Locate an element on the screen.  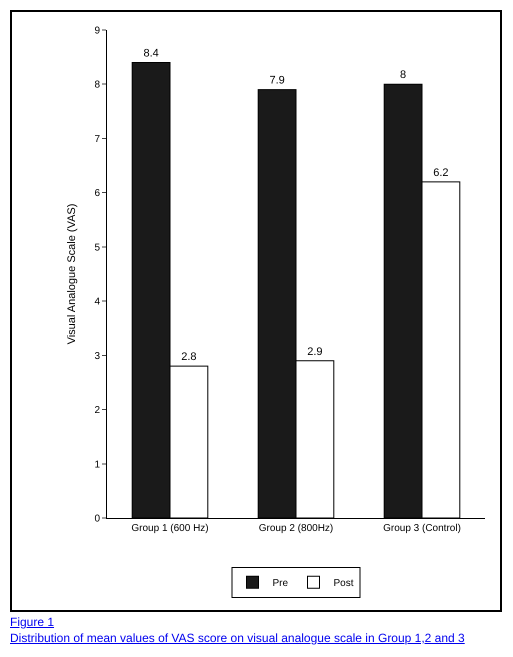
y-tick-label: 4 is located at coordinates (97, 302).